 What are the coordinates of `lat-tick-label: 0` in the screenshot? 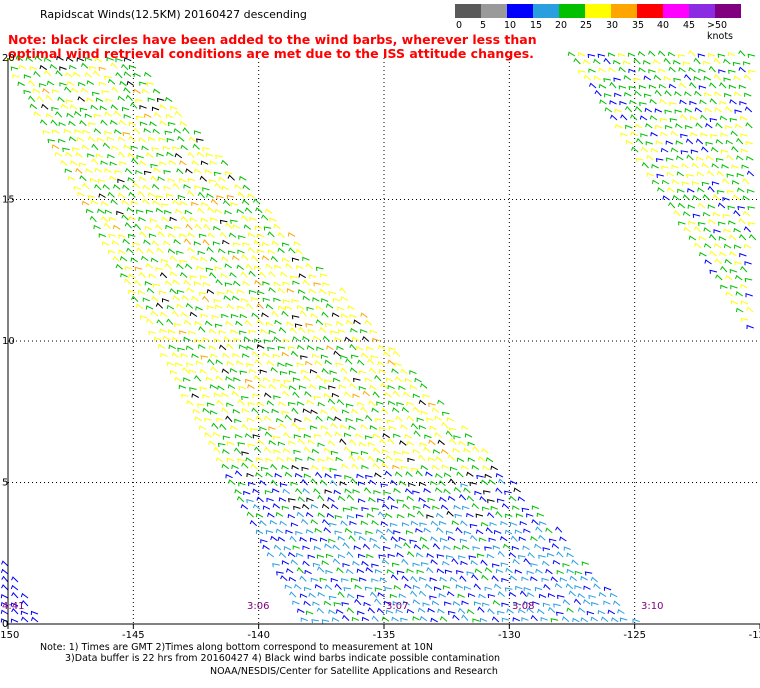 It's located at (5, 624).